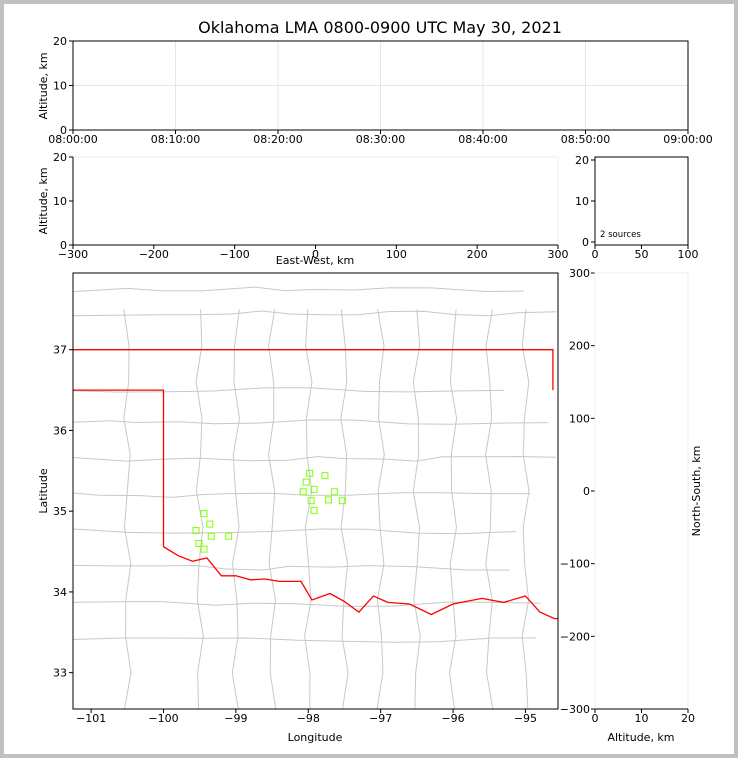 The width and height of the screenshot is (738, 758). What do you see at coordinates (579, 346) in the screenshot?
I see `plan-view-ns-tick-label: 200` at bounding box center [579, 346].